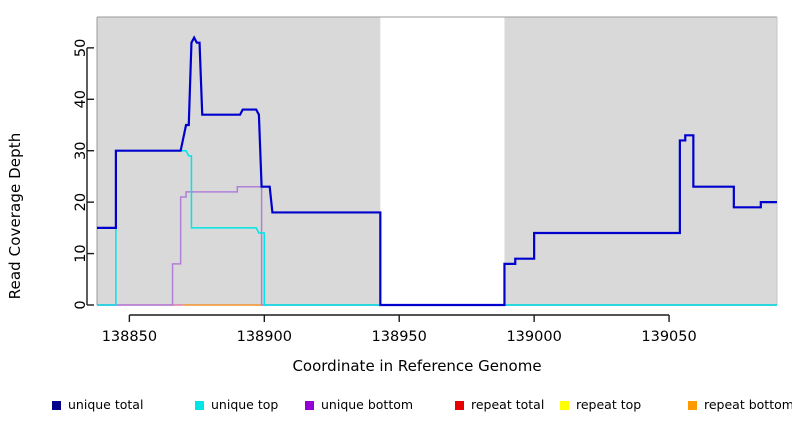 The height and width of the screenshot is (432, 792). I want to click on legend-label: repeat bottom, so click(748, 404).